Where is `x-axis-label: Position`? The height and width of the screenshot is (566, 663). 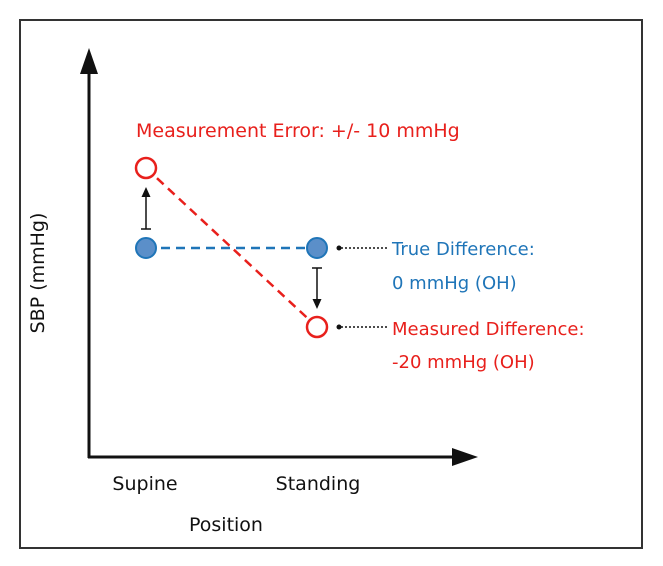
x-axis-label: Position is located at coordinates (226, 525).